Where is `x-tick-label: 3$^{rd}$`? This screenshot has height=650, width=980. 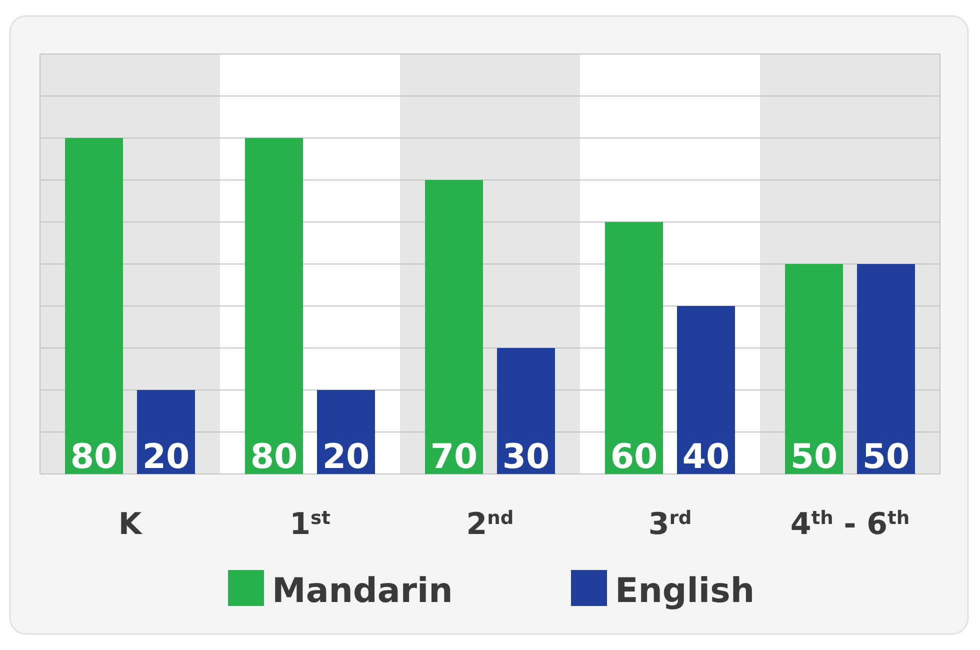
x-tick-label: 3$^{rd}$ is located at coordinates (670, 524).